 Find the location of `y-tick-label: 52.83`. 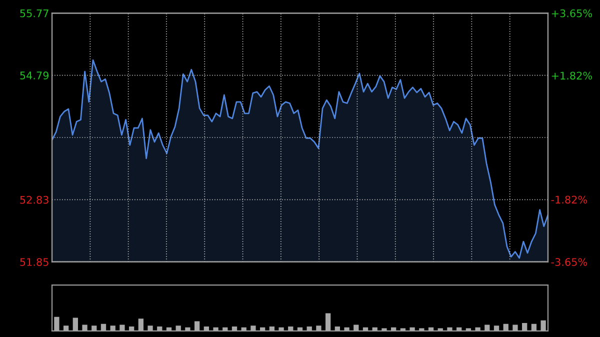

y-tick-label: 52.83 is located at coordinates (34, 200).